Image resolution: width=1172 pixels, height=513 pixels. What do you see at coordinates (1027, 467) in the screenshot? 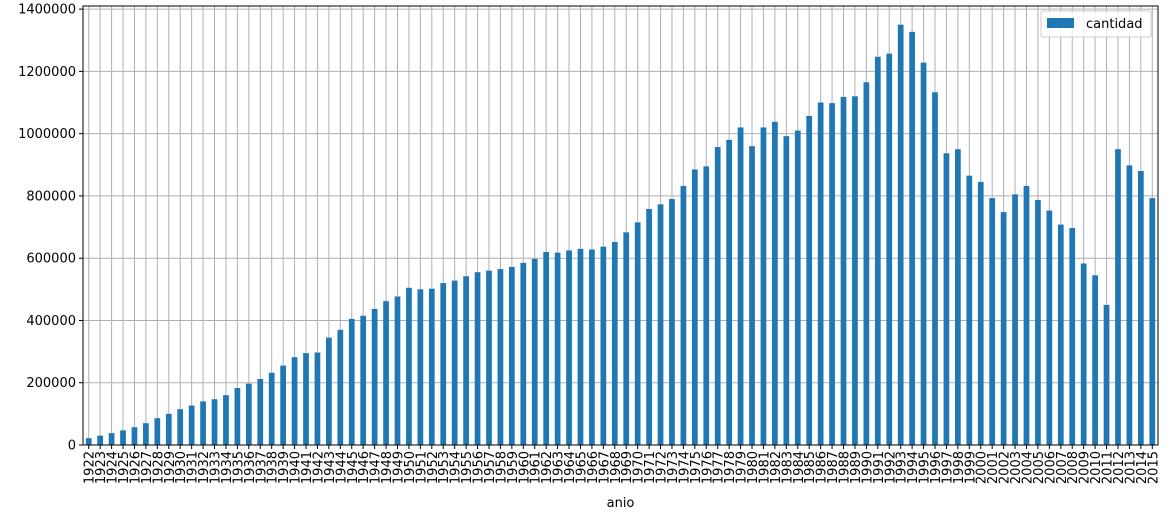
I see `x-tick-label-2004: 2004` at bounding box center [1027, 467].